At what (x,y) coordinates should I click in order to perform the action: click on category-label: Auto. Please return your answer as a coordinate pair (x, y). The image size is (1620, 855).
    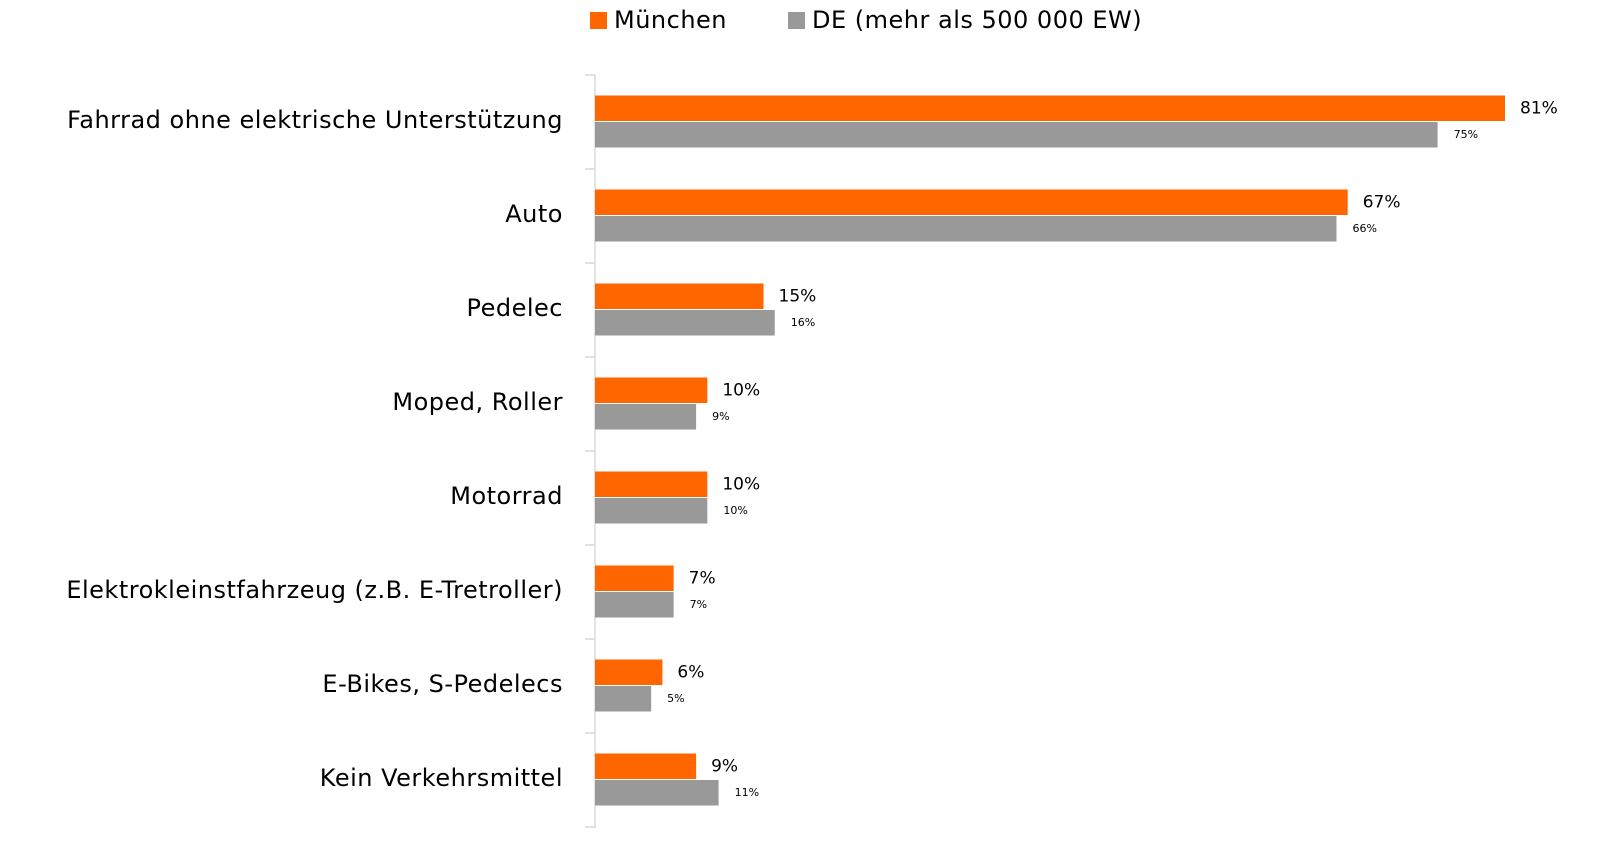
    Looking at the image, I should click on (534, 214).